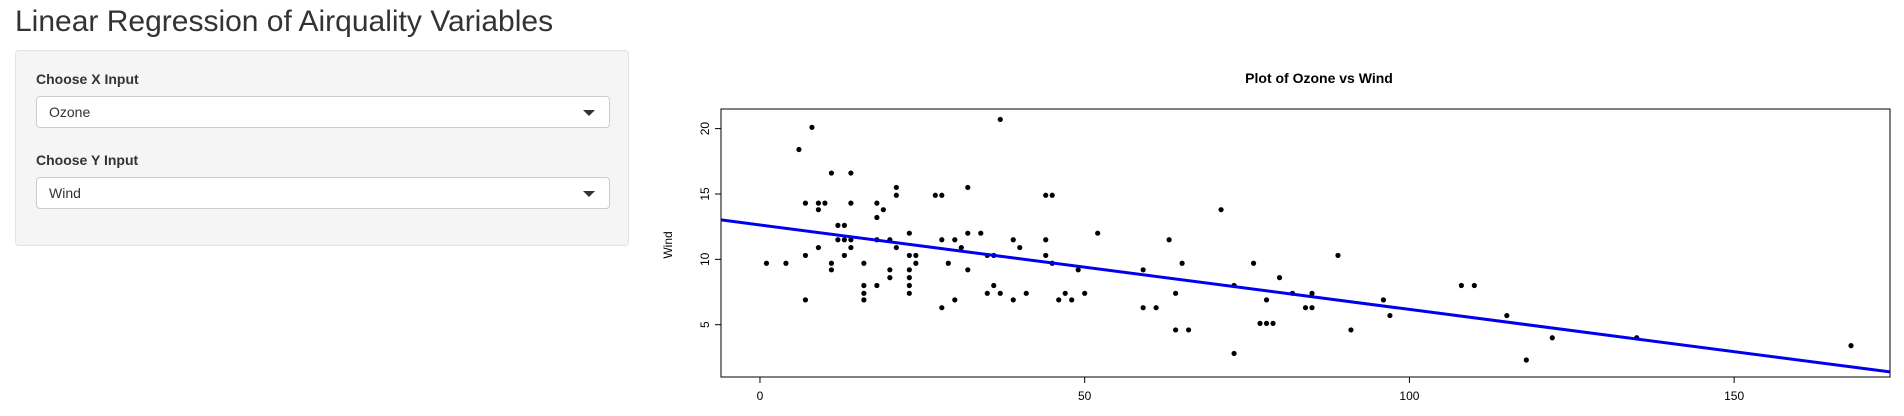 The width and height of the screenshot is (1904, 416). I want to click on y-axis-label: Wind, so click(668, 244).